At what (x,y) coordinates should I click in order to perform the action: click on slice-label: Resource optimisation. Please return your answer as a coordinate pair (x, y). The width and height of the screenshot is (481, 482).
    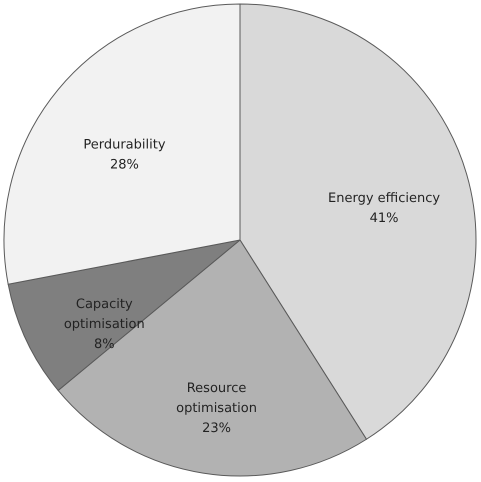
    Looking at the image, I should click on (216, 398).